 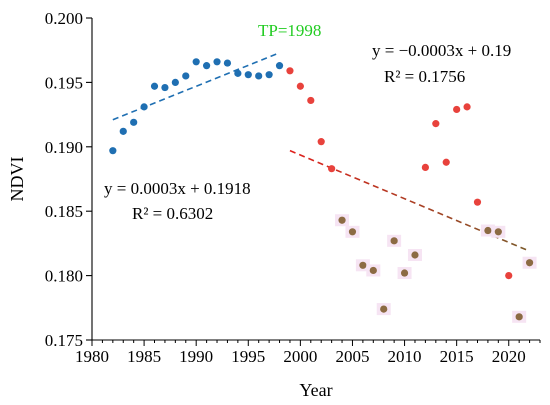 I want to click on y-tick-label: 0.200, so click(x=64, y=18).